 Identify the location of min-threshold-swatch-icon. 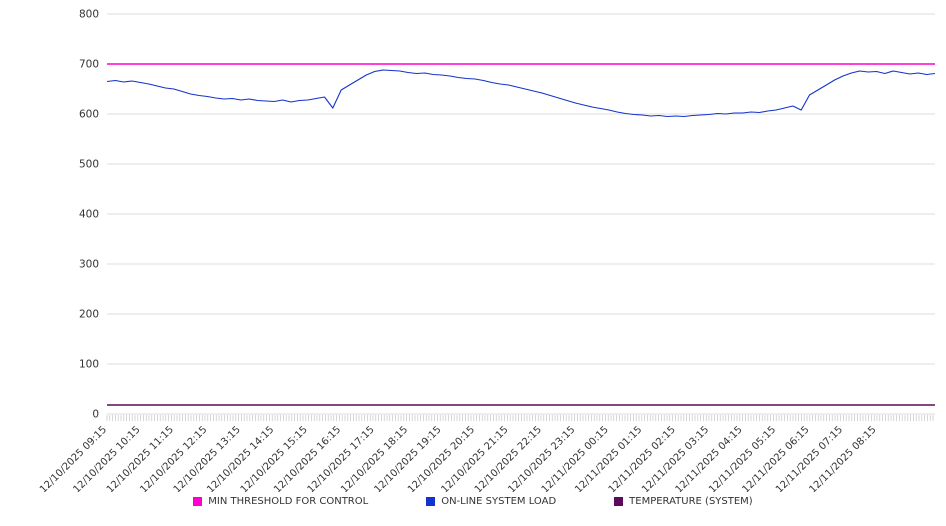
(198, 501).